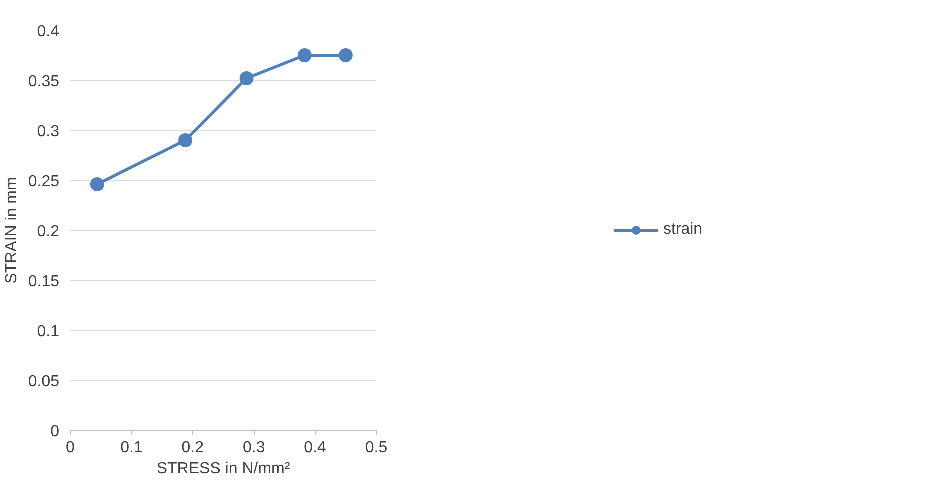 The width and height of the screenshot is (947, 489). What do you see at coordinates (131, 448) in the screenshot?
I see `x-tick-label: 0.1` at bounding box center [131, 448].